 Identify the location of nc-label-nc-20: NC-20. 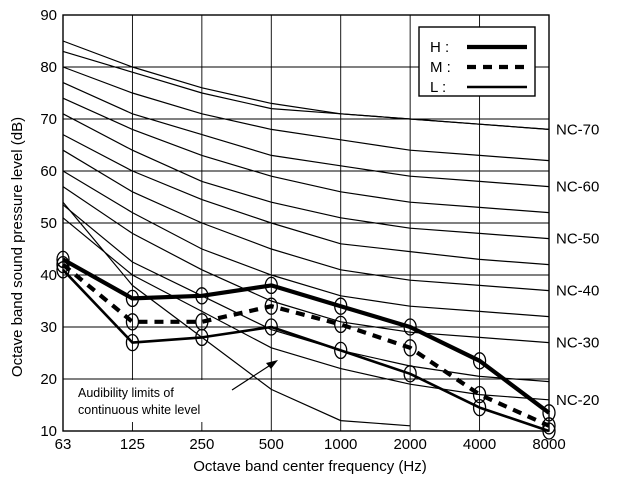
(577, 400).